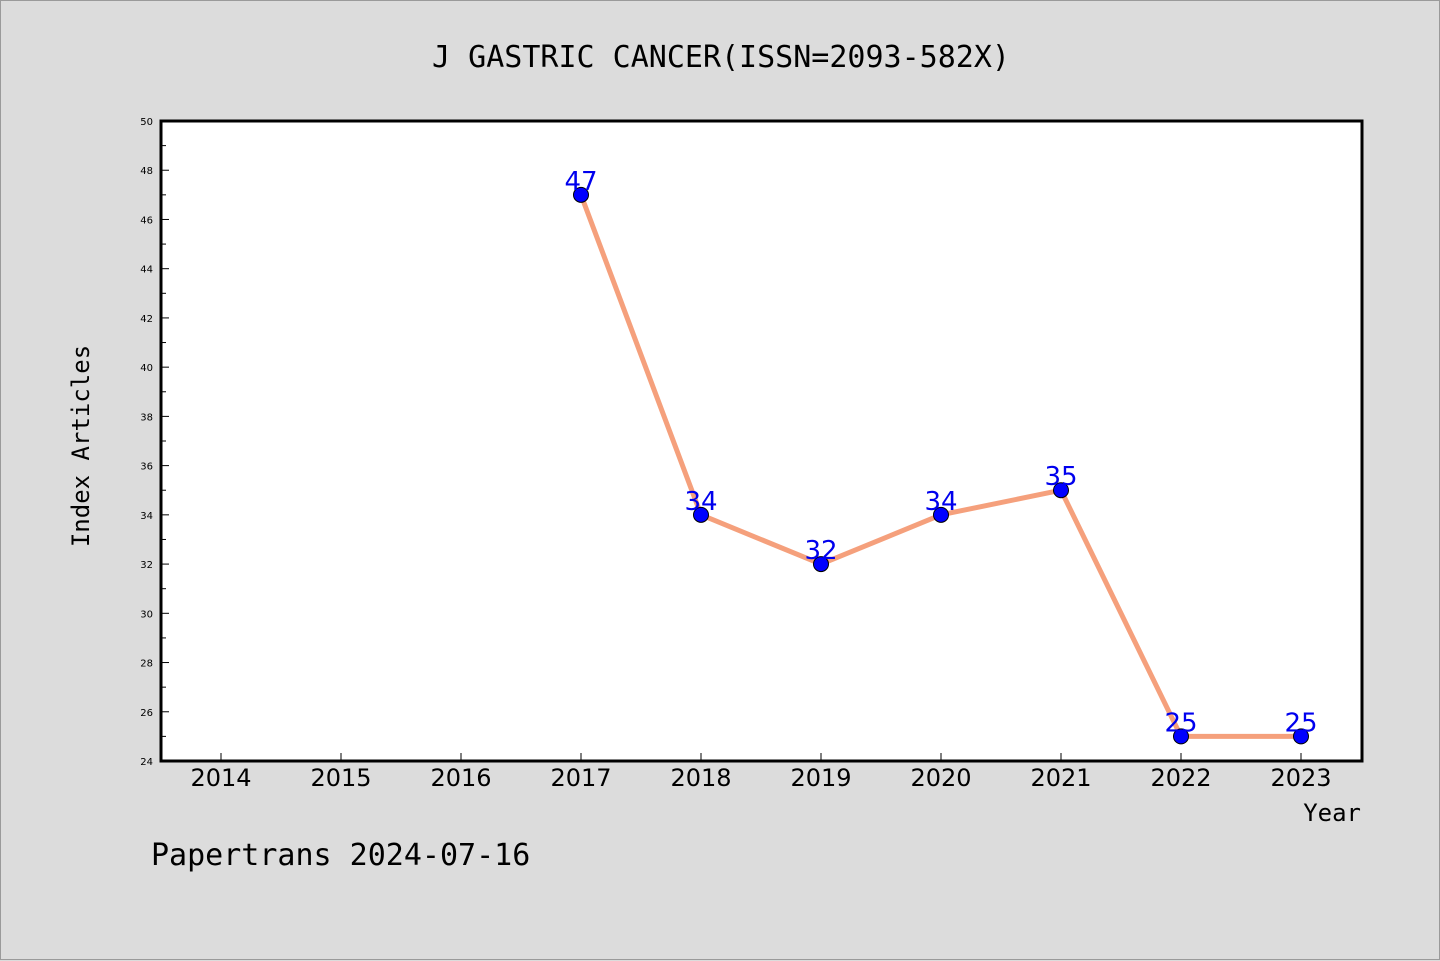  What do you see at coordinates (146, 417) in the screenshot?
I see `y-tick-label: 38` at bounding box center [146, 417].